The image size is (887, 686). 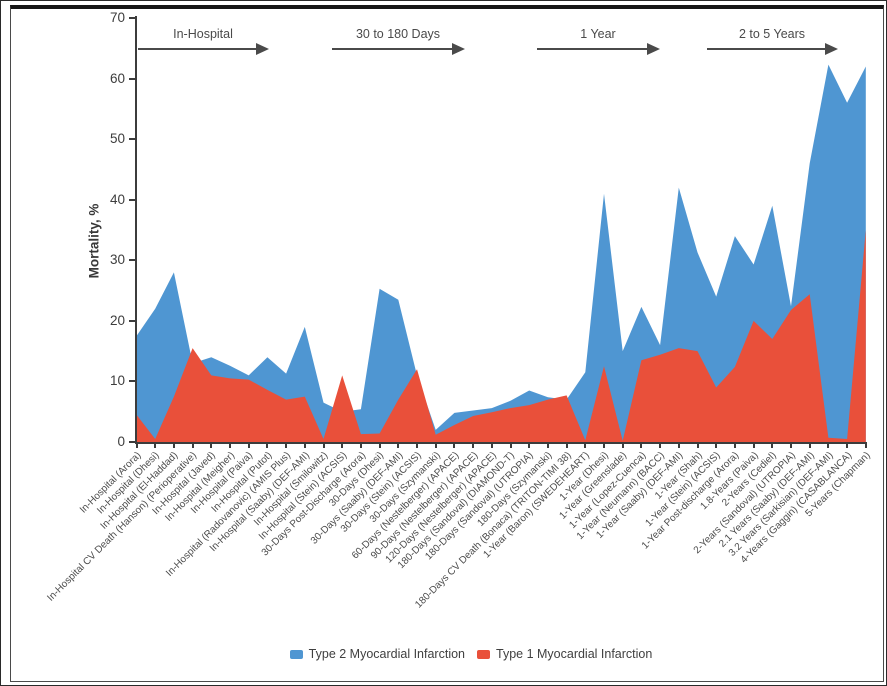 I want to click on group-arrow-label: 30 to 180 Days, so click(x=398, y=34).